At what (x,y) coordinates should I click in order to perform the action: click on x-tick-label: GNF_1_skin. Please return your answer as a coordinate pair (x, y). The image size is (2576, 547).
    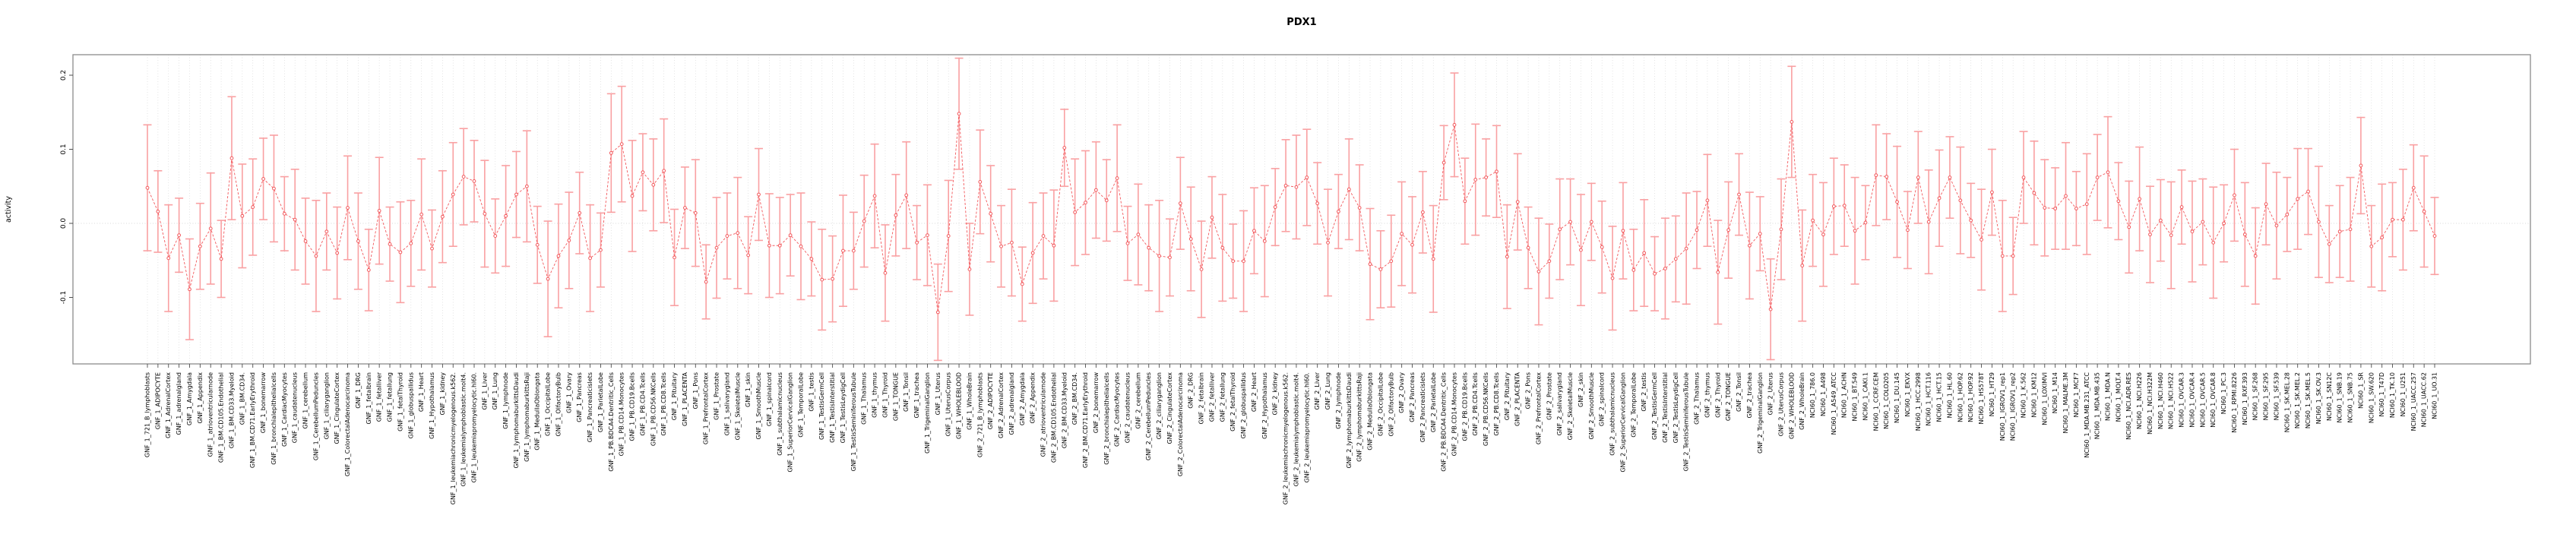
    Looking at the image, I should click on (748, 389).